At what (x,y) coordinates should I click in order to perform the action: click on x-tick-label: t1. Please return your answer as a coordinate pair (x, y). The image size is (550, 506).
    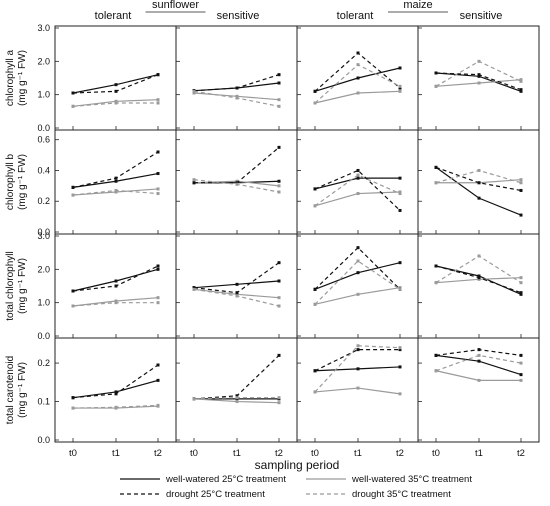
    Looking at the image, I should click on (237, 453).